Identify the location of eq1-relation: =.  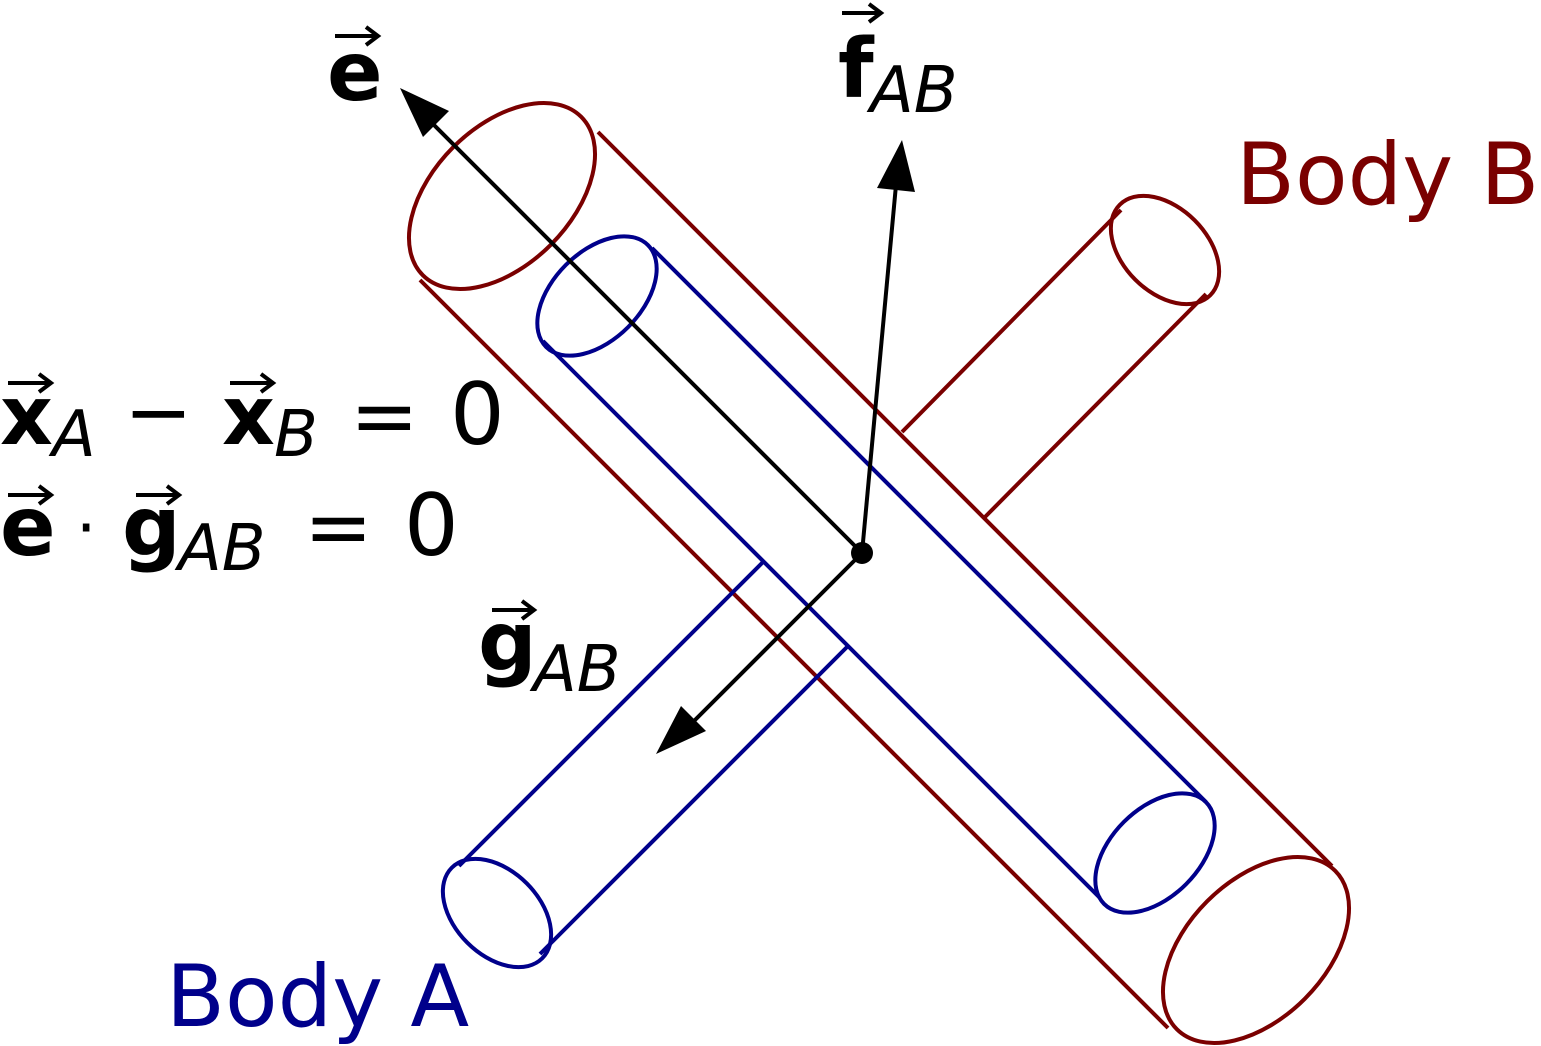
(384, 416).